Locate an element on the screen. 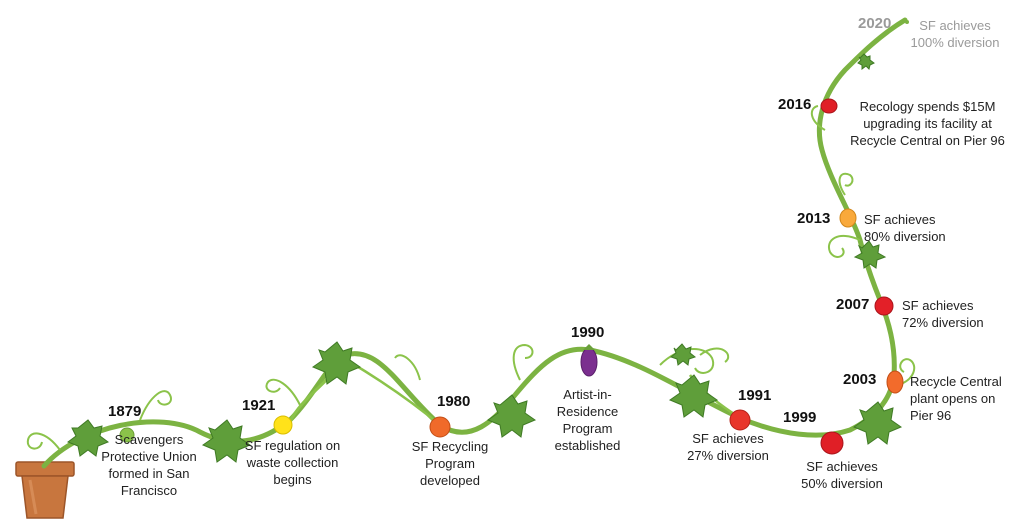 This screenshot has width=1024, height=531. milestone-text-2003: Recycle Central plant opens on Pier 96 is located at coordinates (956, 398).